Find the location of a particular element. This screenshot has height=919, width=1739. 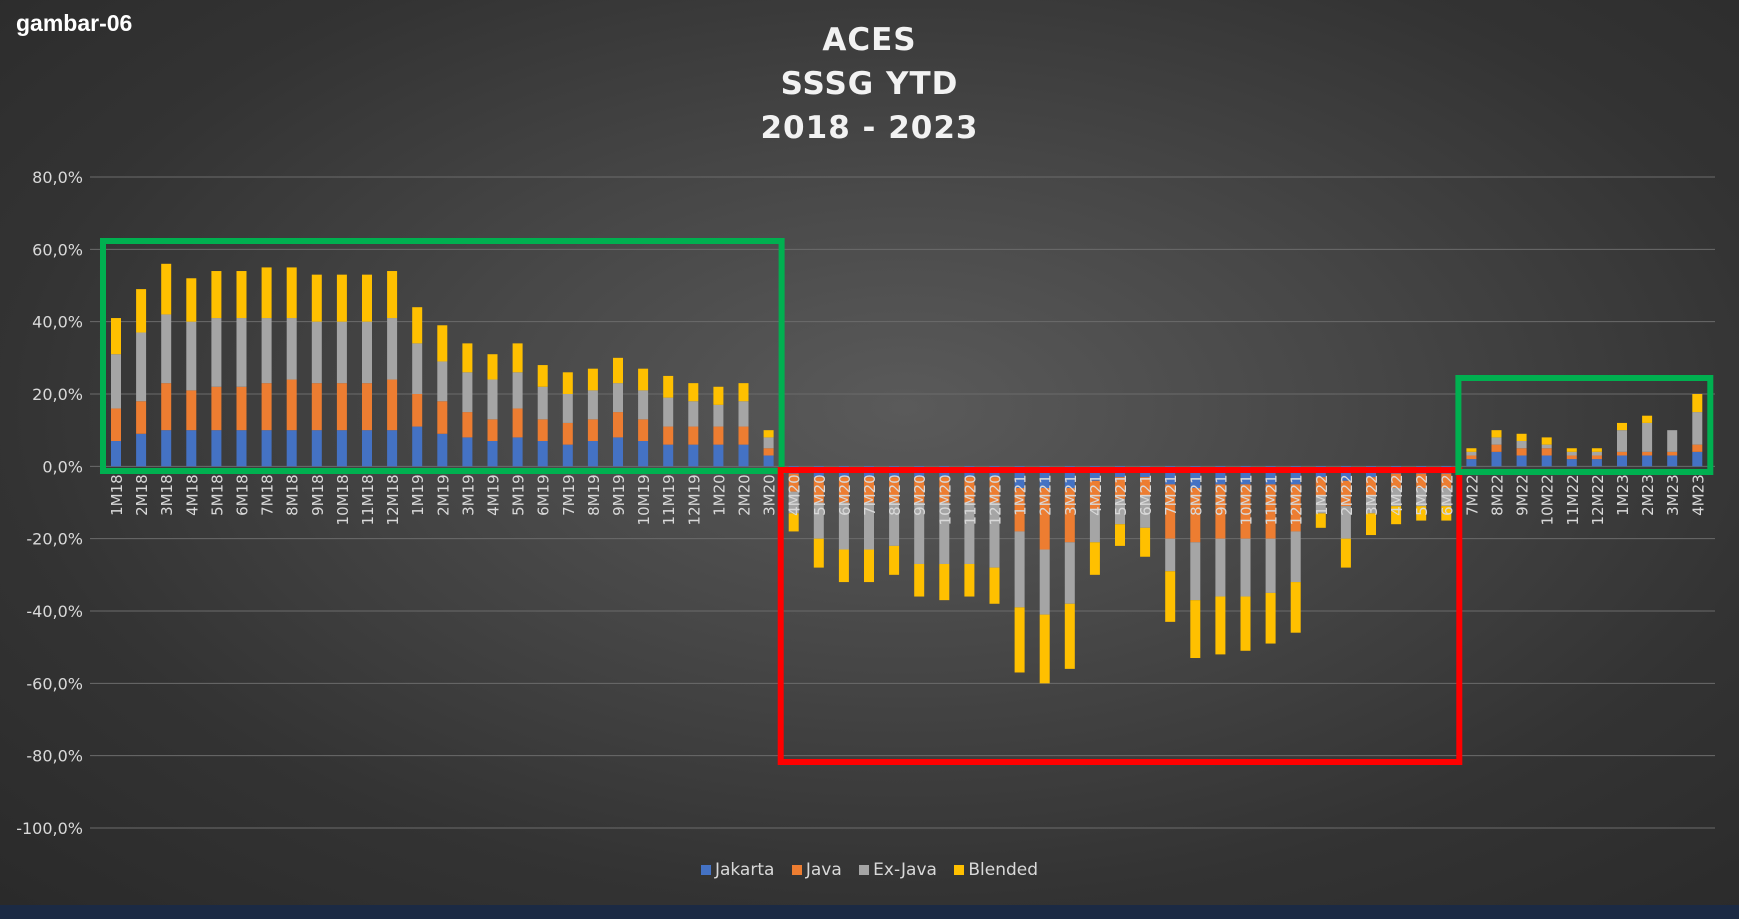

x-tick-label: 7M20 is located at coordinates (870, 495).